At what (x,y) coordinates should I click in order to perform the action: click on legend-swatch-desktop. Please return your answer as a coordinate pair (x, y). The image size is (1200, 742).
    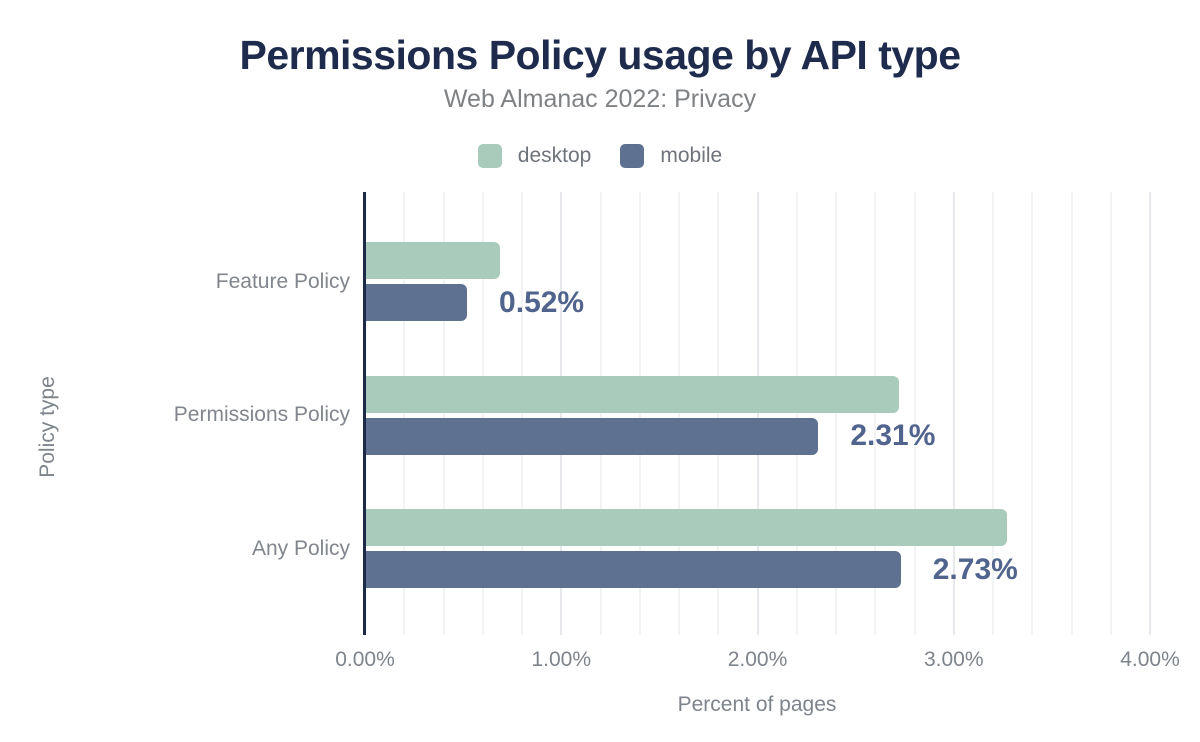
    Looking at the image, I should click on (489, 156).